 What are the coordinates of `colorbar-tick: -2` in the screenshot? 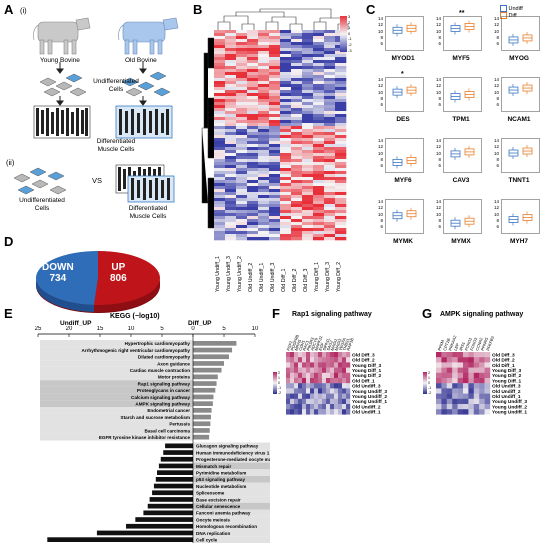 It's located at (350, 44).